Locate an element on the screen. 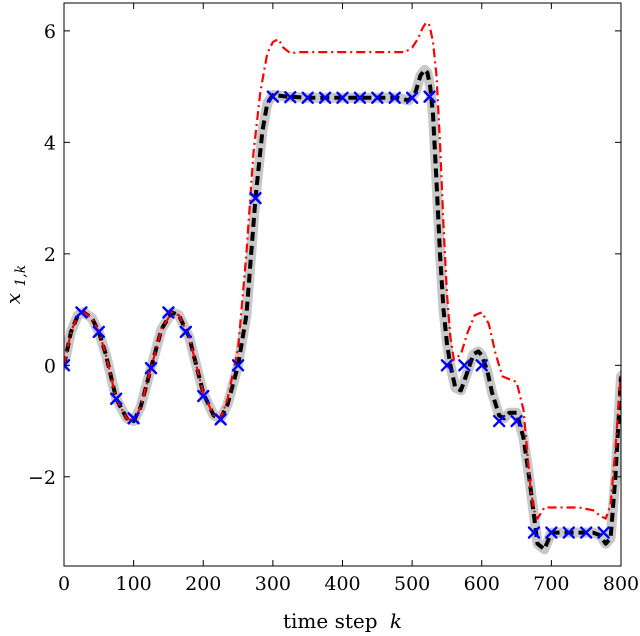  x-axis-label-var: k is located at coordinates (396, 621).